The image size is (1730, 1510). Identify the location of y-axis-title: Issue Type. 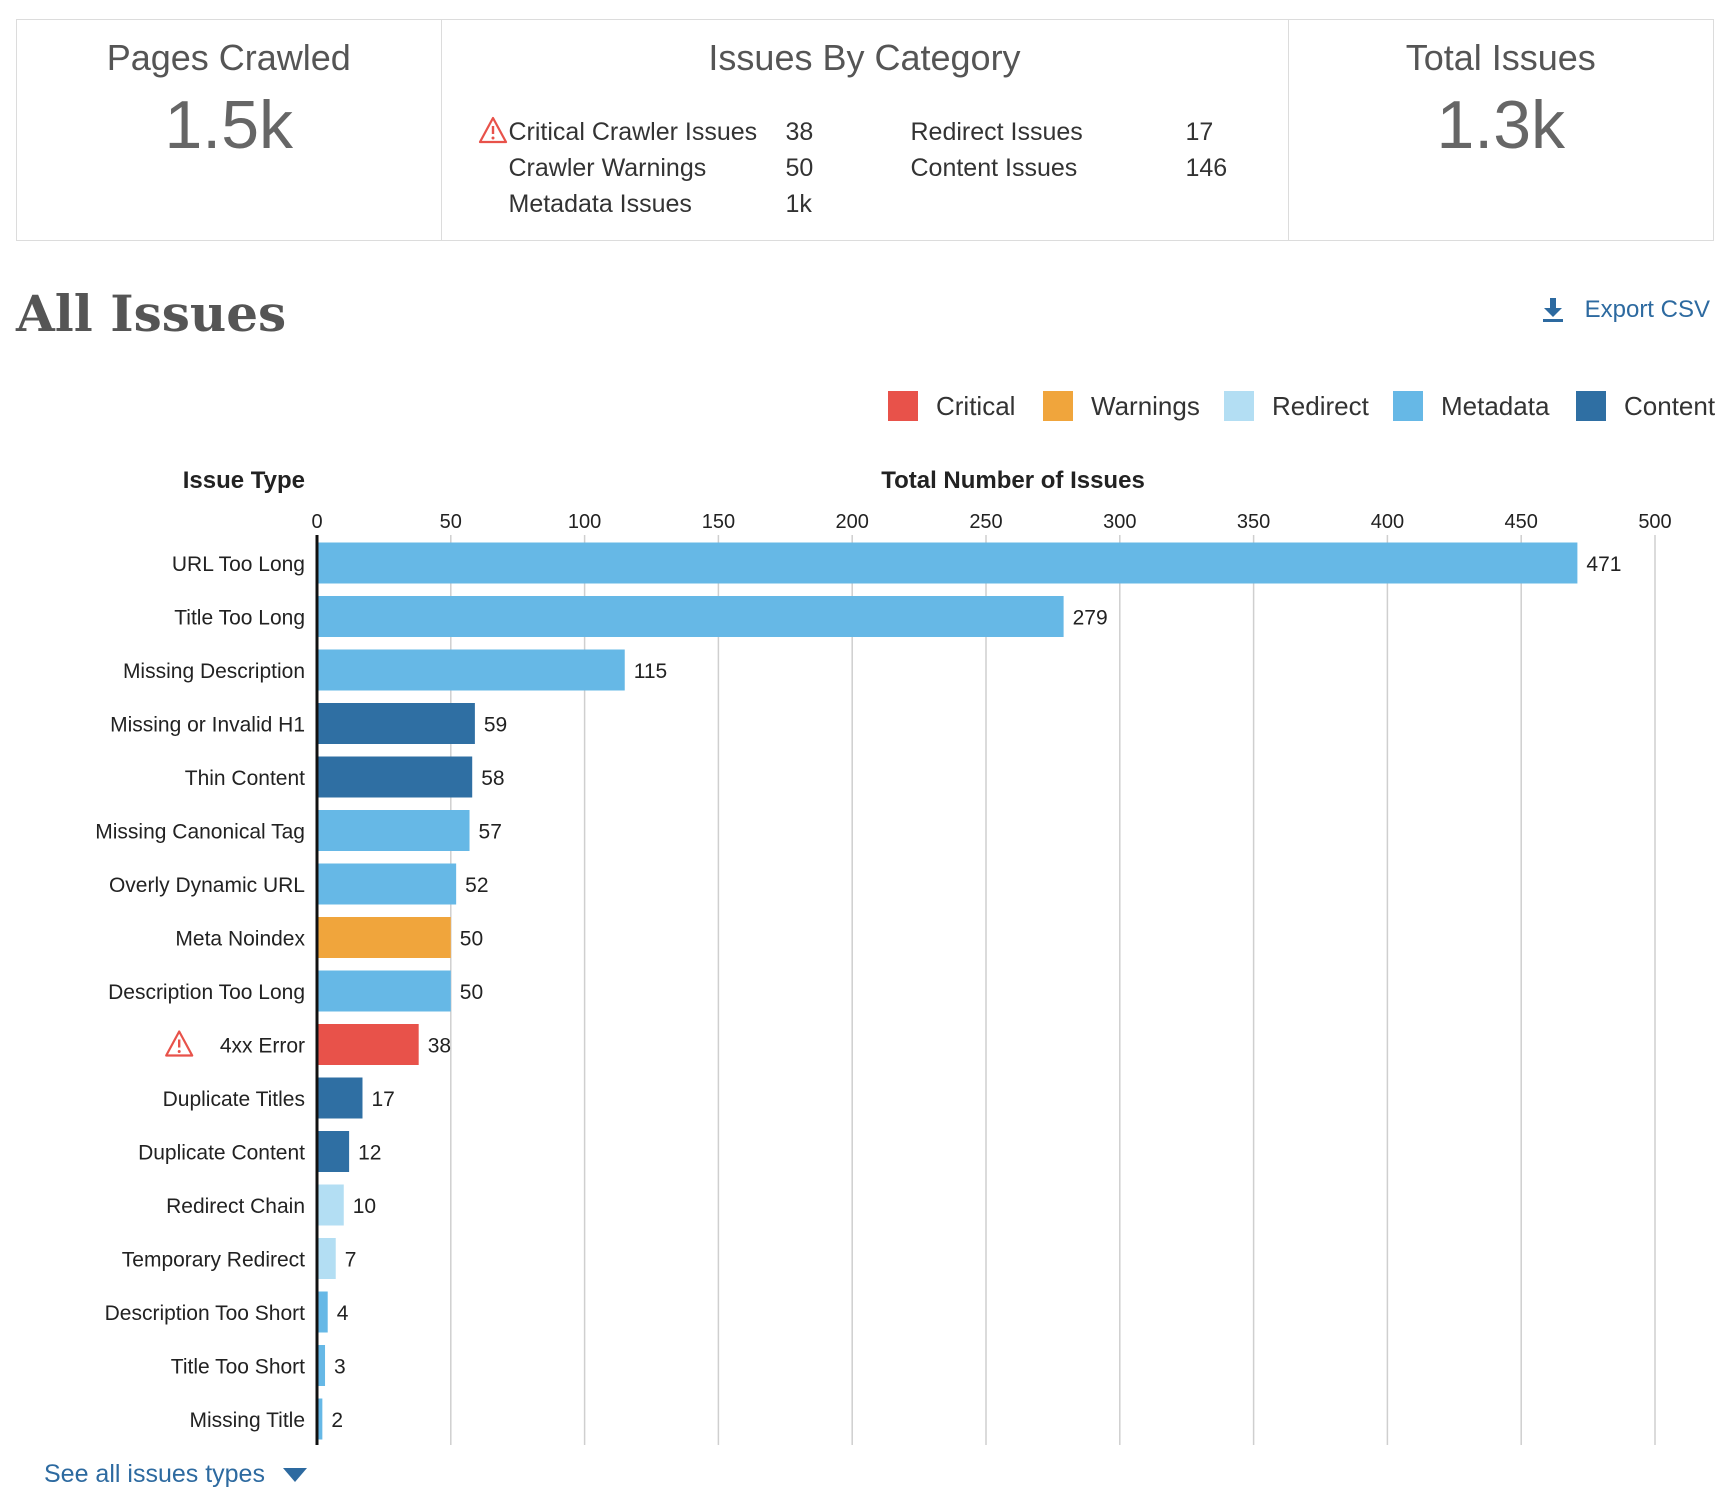
(244, 480).